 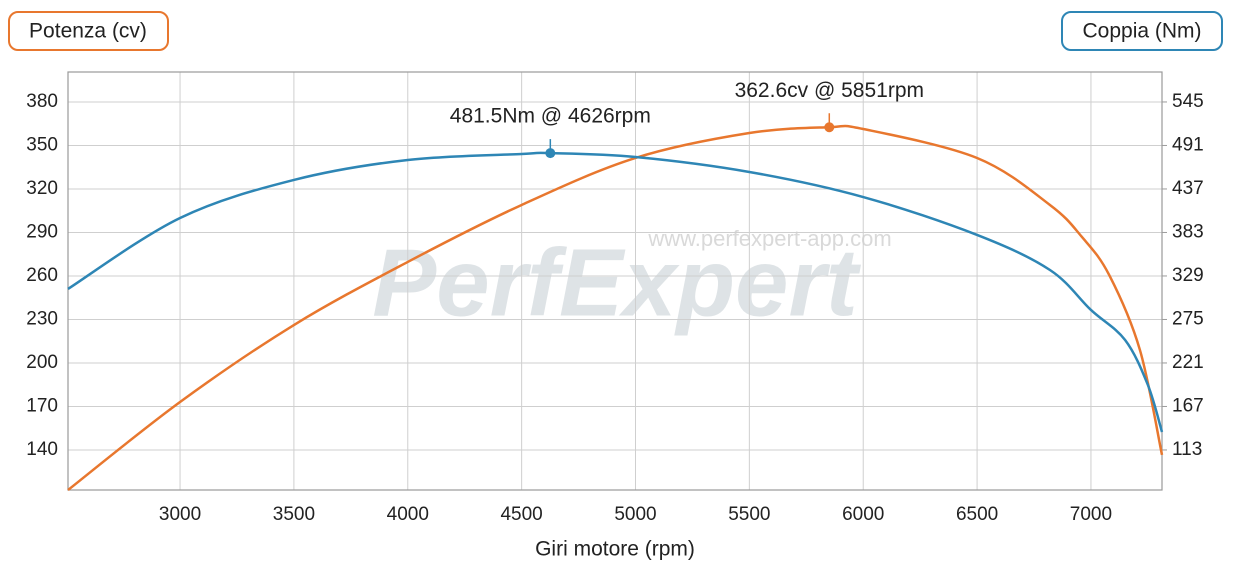 I want to click on y-tick-label: 350, so click(x=42, y=145).